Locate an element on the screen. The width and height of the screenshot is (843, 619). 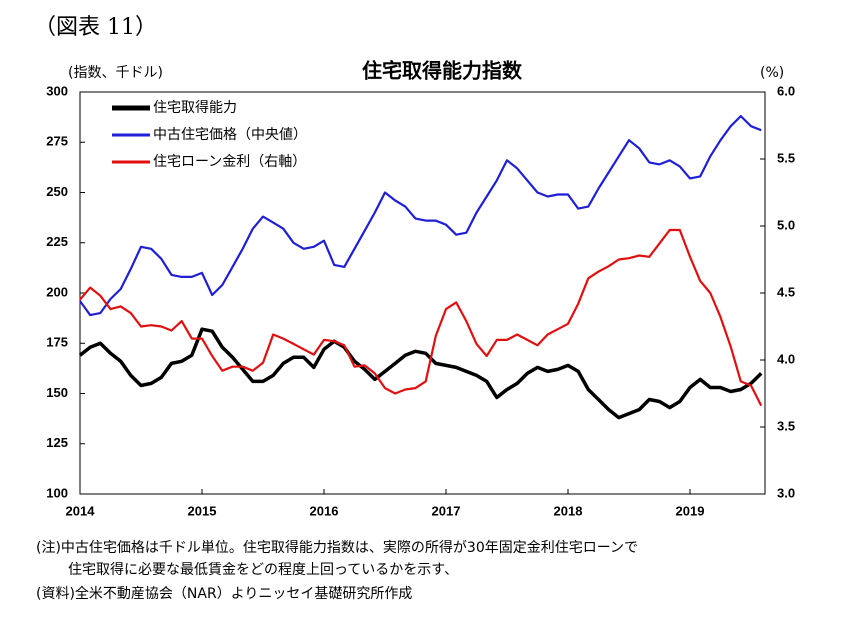
note: (資料)全米不動産協会（NAR）よりニッセイ基礎研究所作成 is located at coordinates (224, 593).